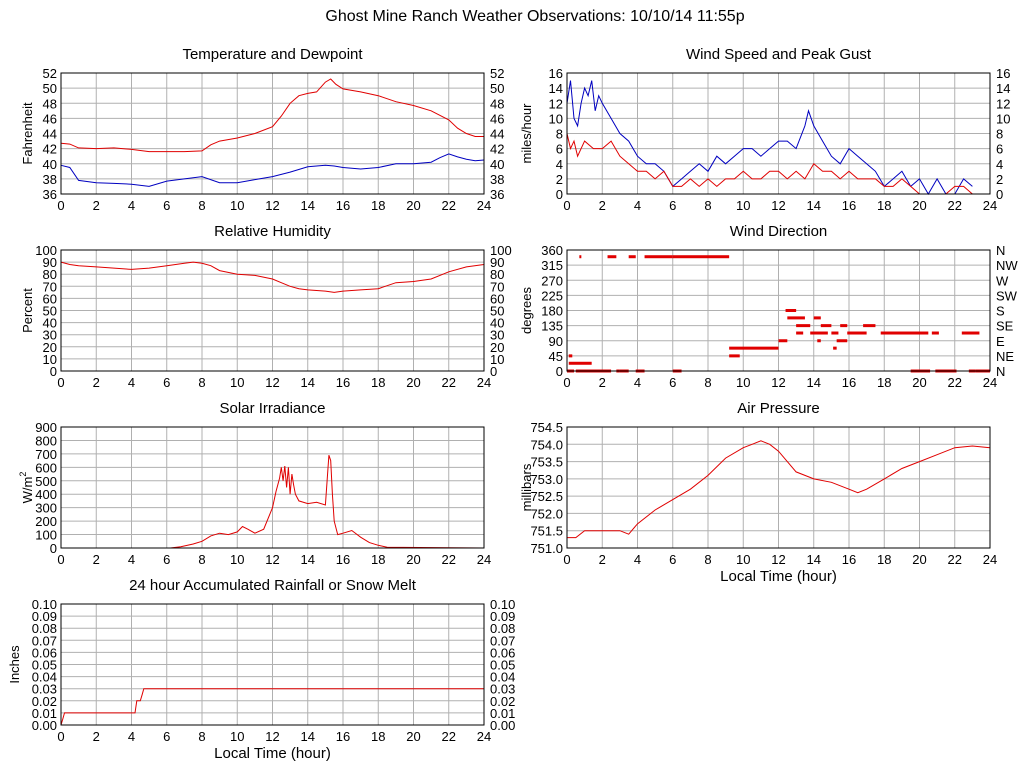 This screenshot has width=1024, height=768. What do you see at coordinates (44, 604) in the screenshot?
I see `y-tick-label: 0.10` at bounding box center [44, 604].